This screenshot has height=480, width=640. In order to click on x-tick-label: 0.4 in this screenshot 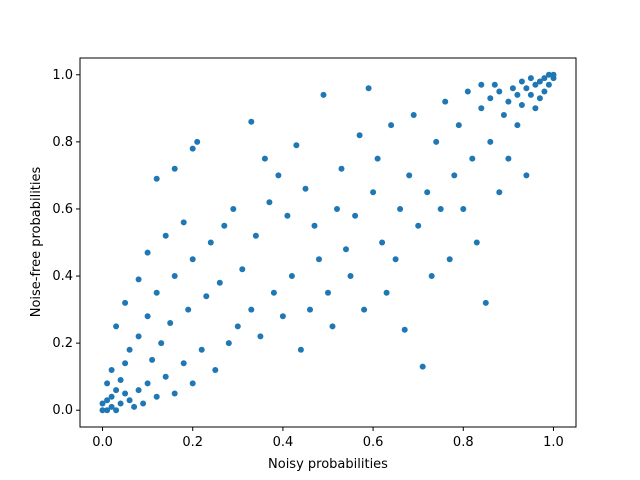, I will do `click(283, 442)`.